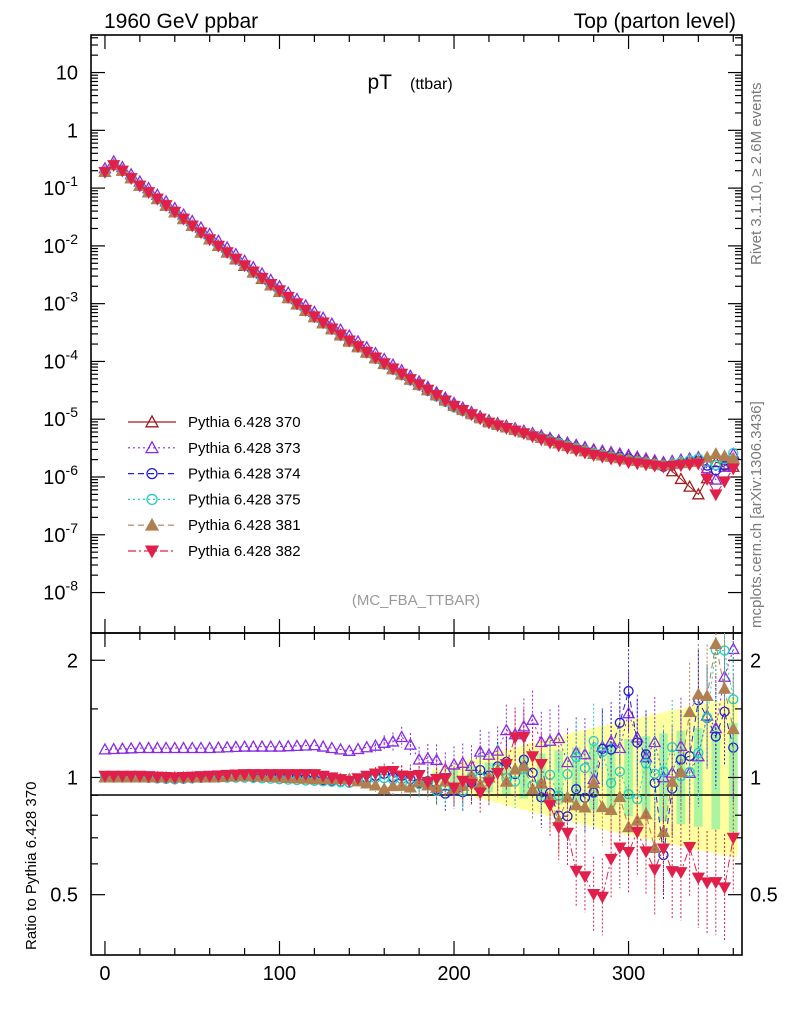 Image resolution: width=786 pixels, height=1024 pixels. Describe the element at coordinates (431, 84) in the screenshot. I see `plot-title-sub: (ttbar)` at that location.